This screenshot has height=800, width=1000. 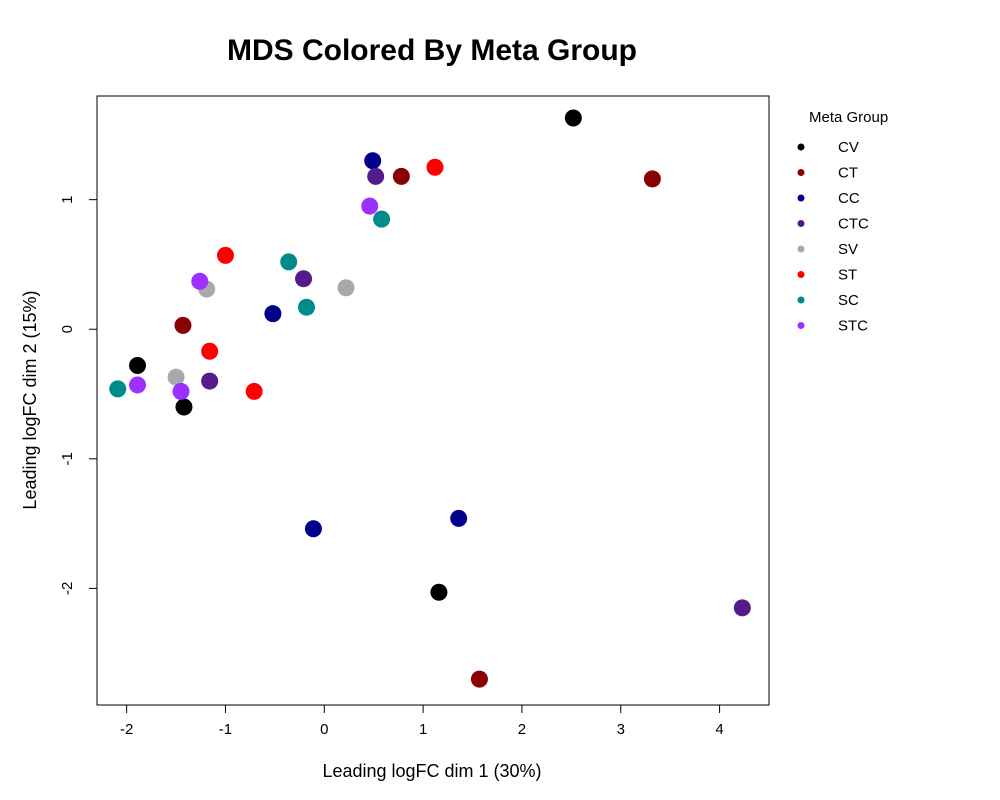 What do you see at coordinates (423, 729) in the screenshot?
I see `x-tick-label: 1` at bounding box center [423, 729].